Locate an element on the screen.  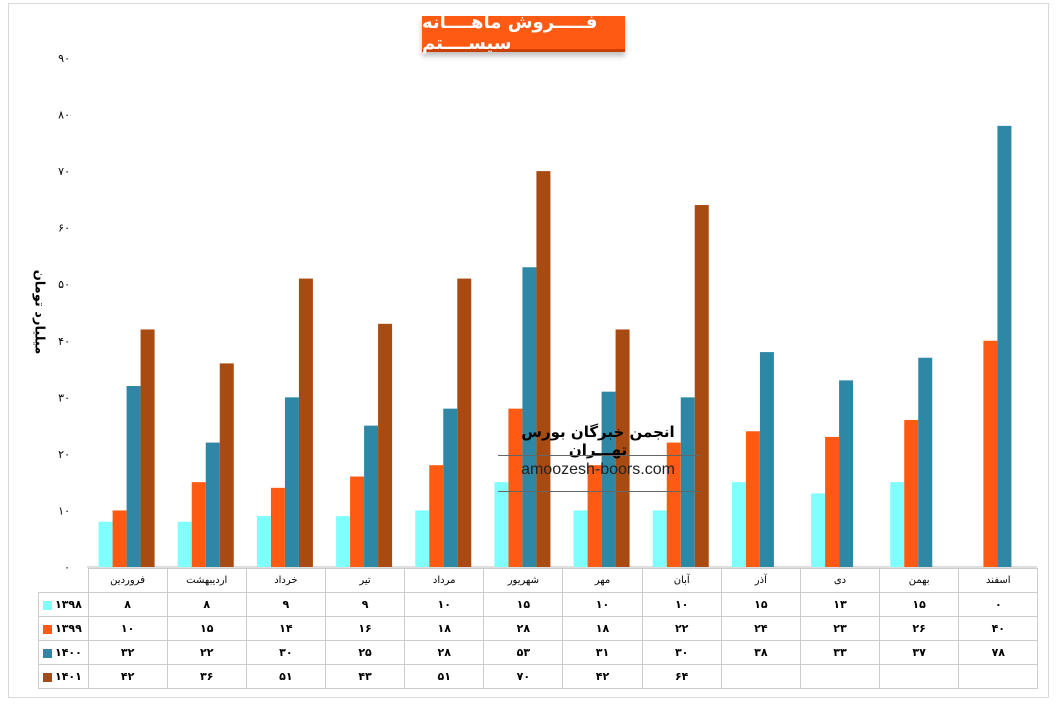
data-label: ۴۰ is located at coordinates (998, 628).